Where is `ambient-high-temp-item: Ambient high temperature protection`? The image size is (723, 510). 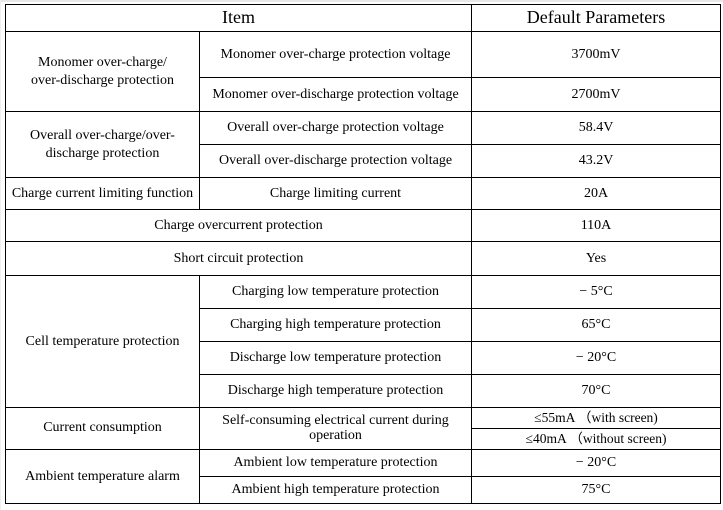 ambient-high-temp-item: Ambient high temperature protection is located at coordinates (335, 490).